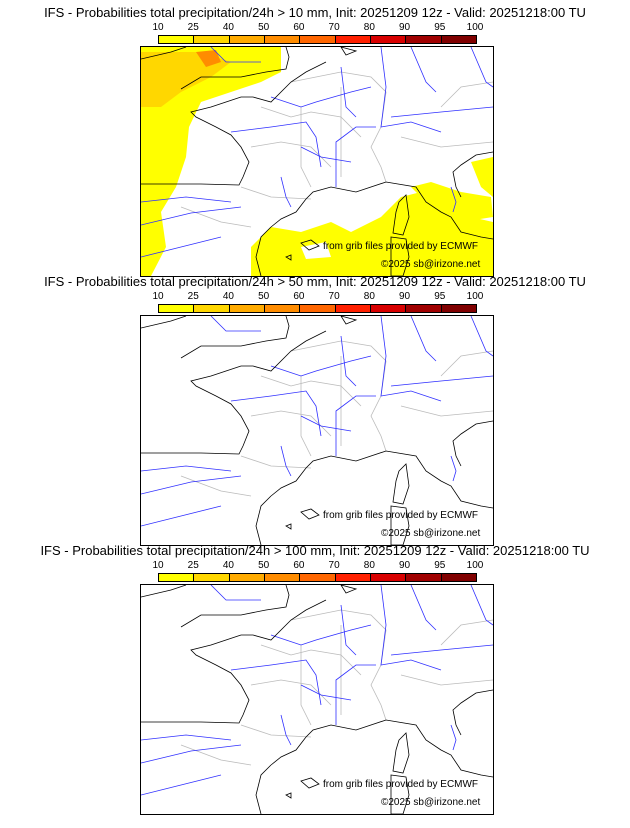  Describe the element at coordinates (404, 27) in the screenshot. I see `colorbar-tick-label: 90` at that location.